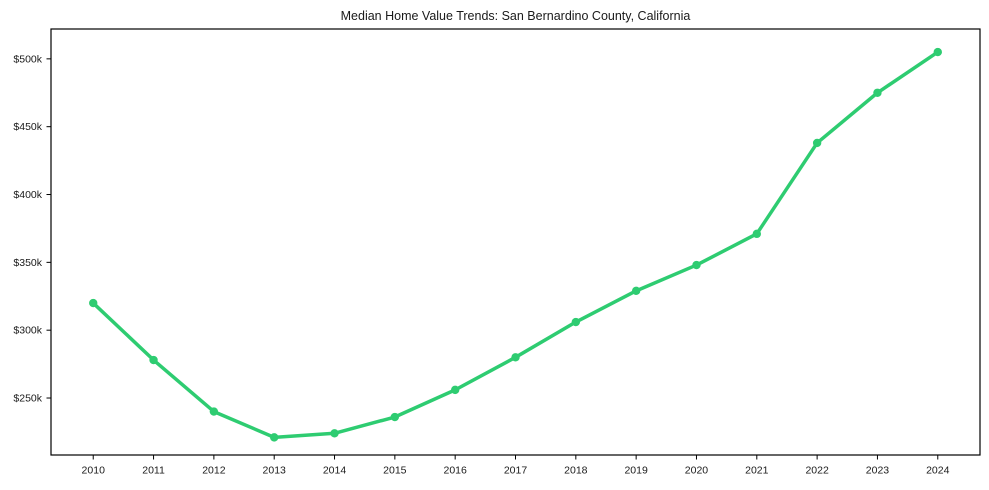 The image size is (989, 490). I want to click on y-tick-label: $250k, so click(27, 399).